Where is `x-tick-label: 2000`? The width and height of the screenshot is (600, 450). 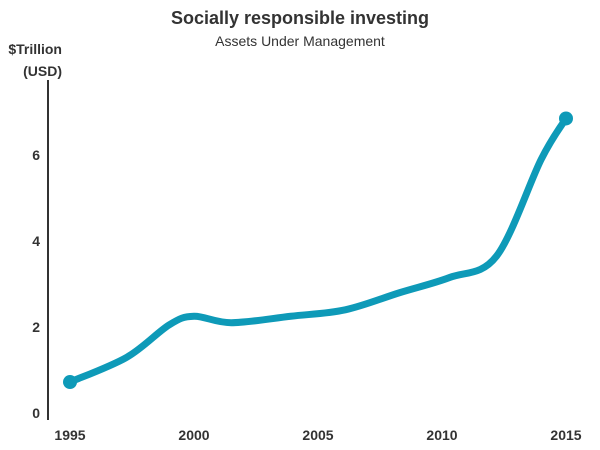
x-tick-label: 2000 is located at coordinates (193, 435).